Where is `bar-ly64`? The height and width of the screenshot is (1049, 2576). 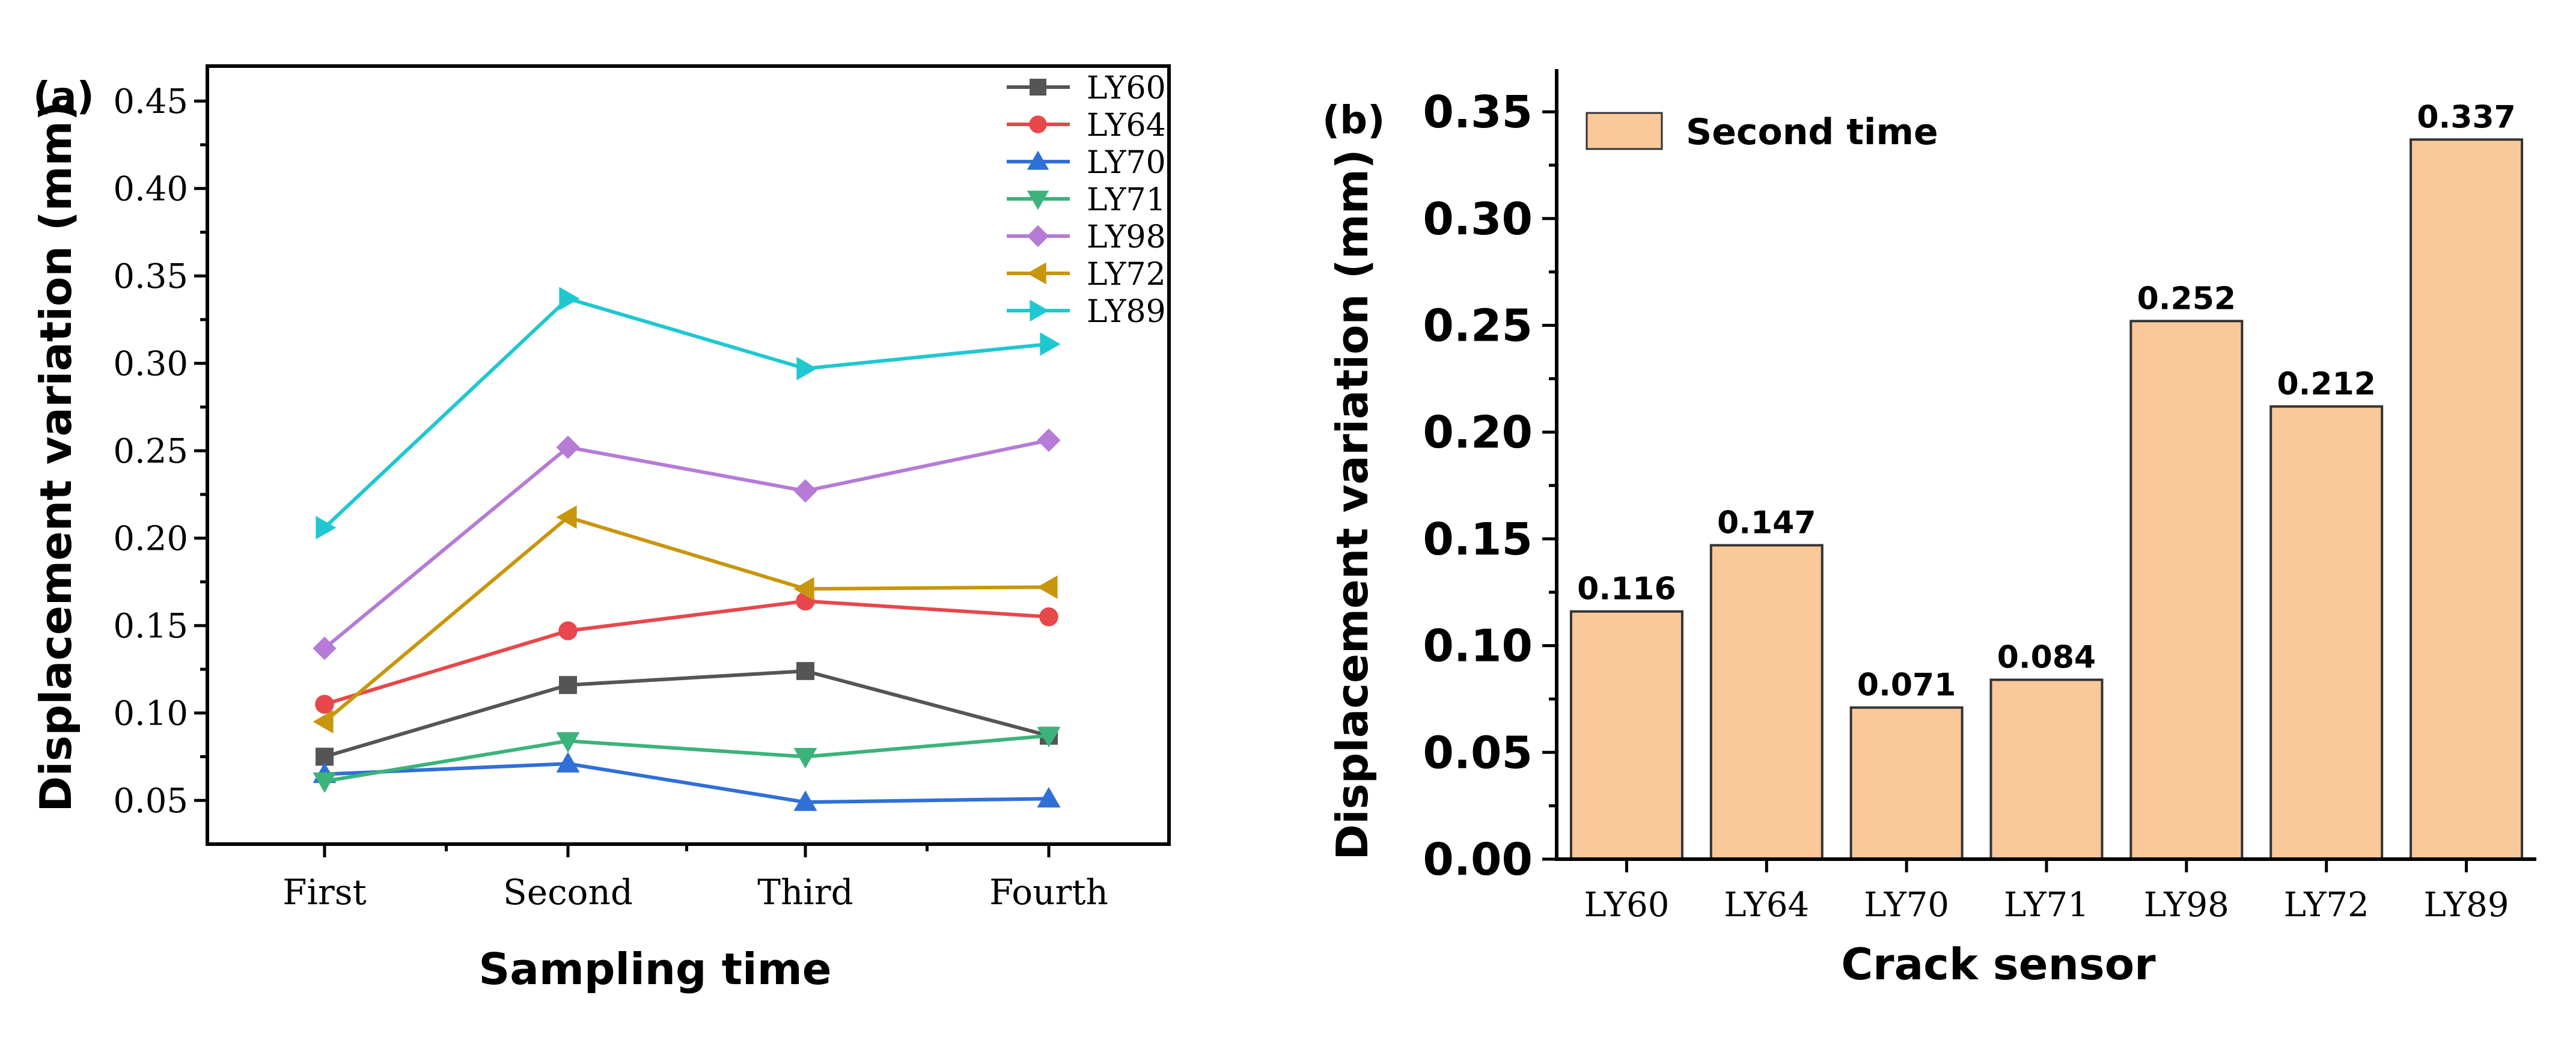 bar-ly64 is located at coordinates (1766, 702).